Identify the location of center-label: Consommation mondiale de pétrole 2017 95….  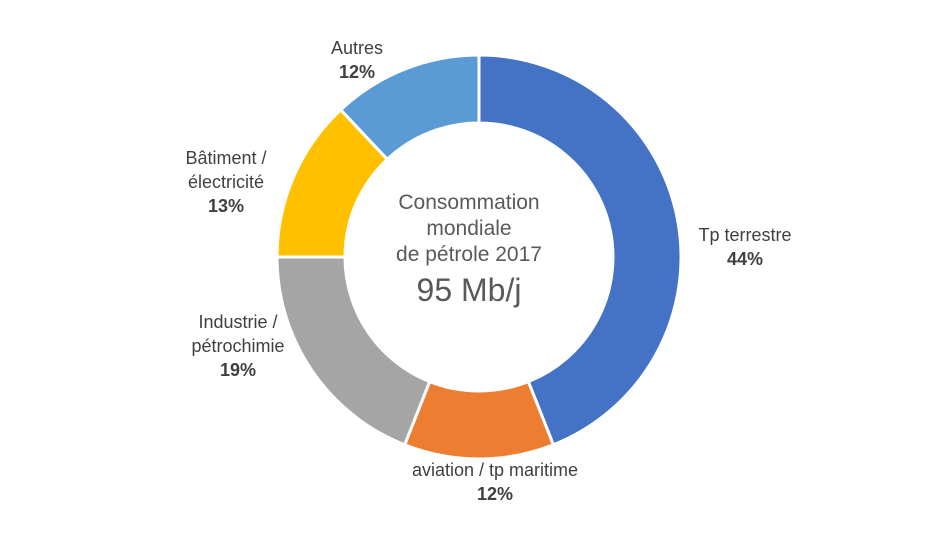
(469, 251).